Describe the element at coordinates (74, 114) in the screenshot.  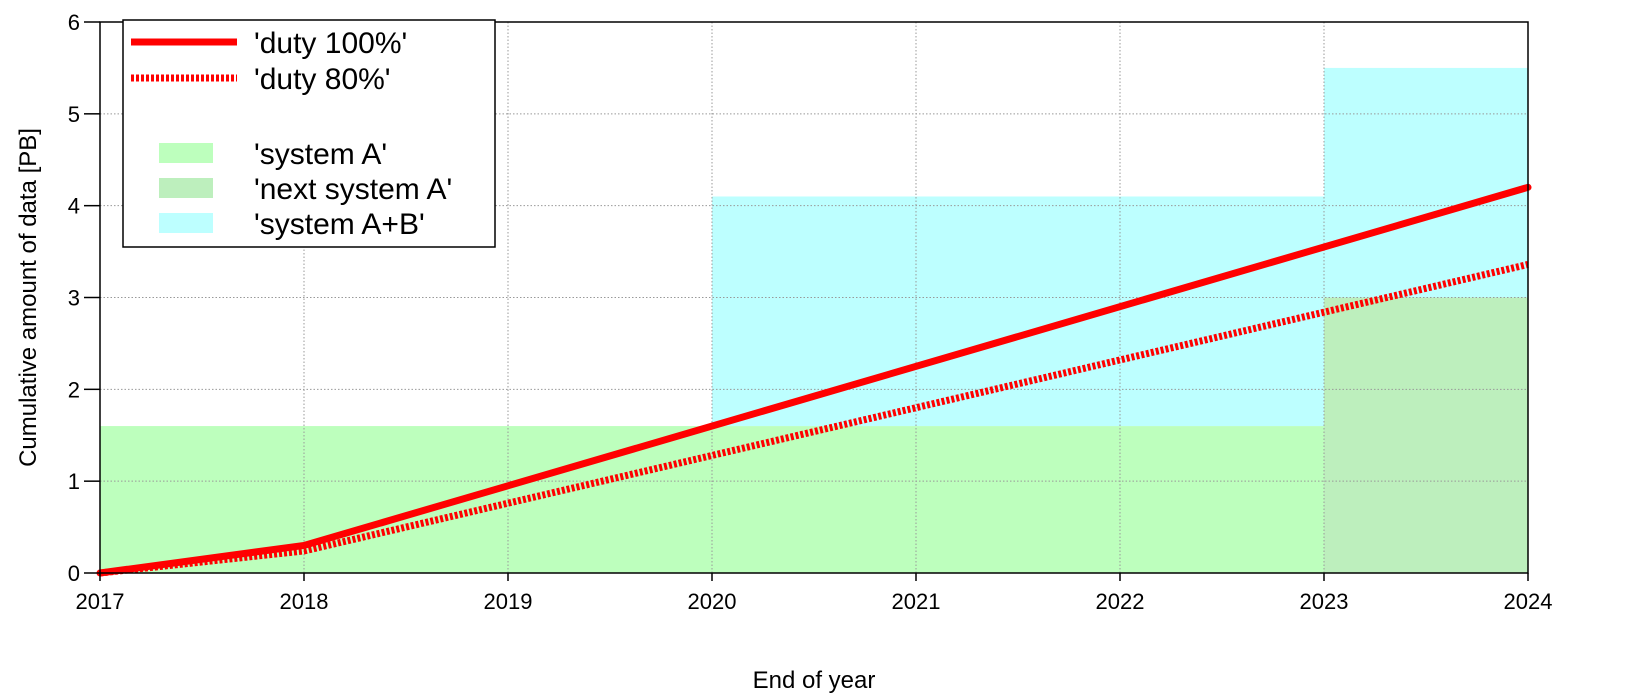
I see `y-tick-label-5: 5` at that location.